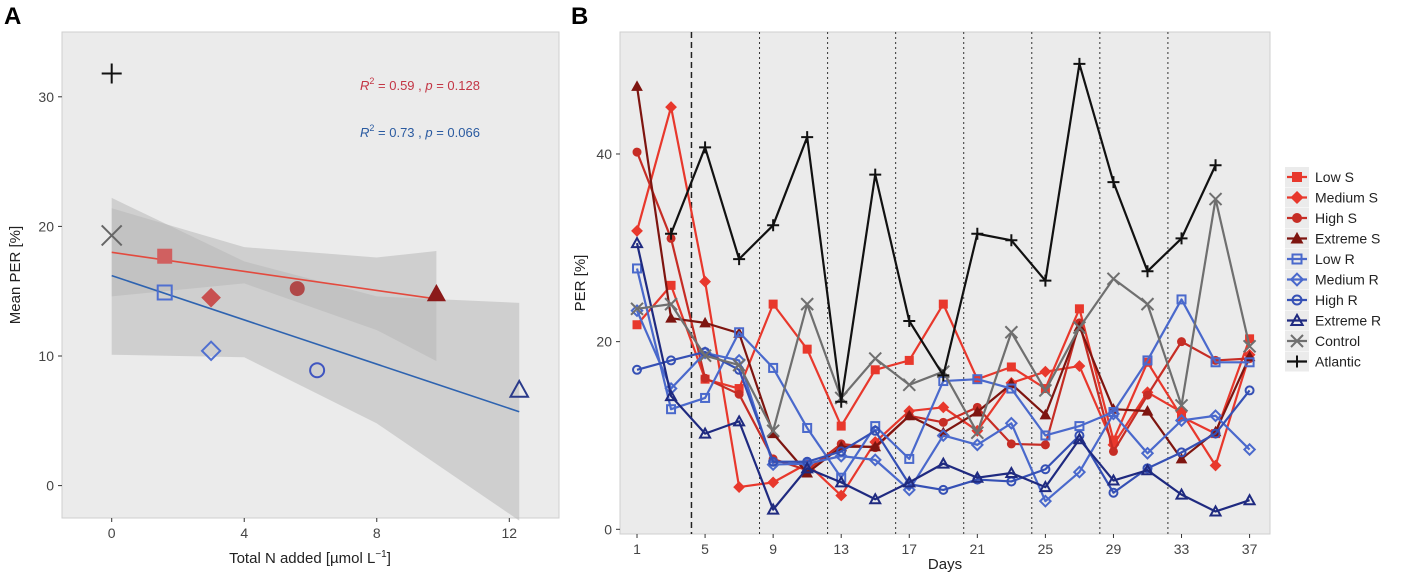  I want to click on legend-item-medium-r: Medium R, so click(1332, 279).